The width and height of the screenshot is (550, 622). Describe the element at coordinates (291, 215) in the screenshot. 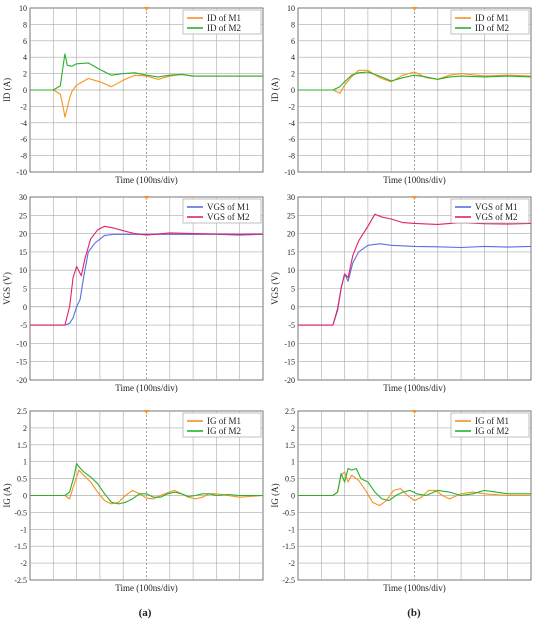

I see `y-tick-label: 25` at that location.